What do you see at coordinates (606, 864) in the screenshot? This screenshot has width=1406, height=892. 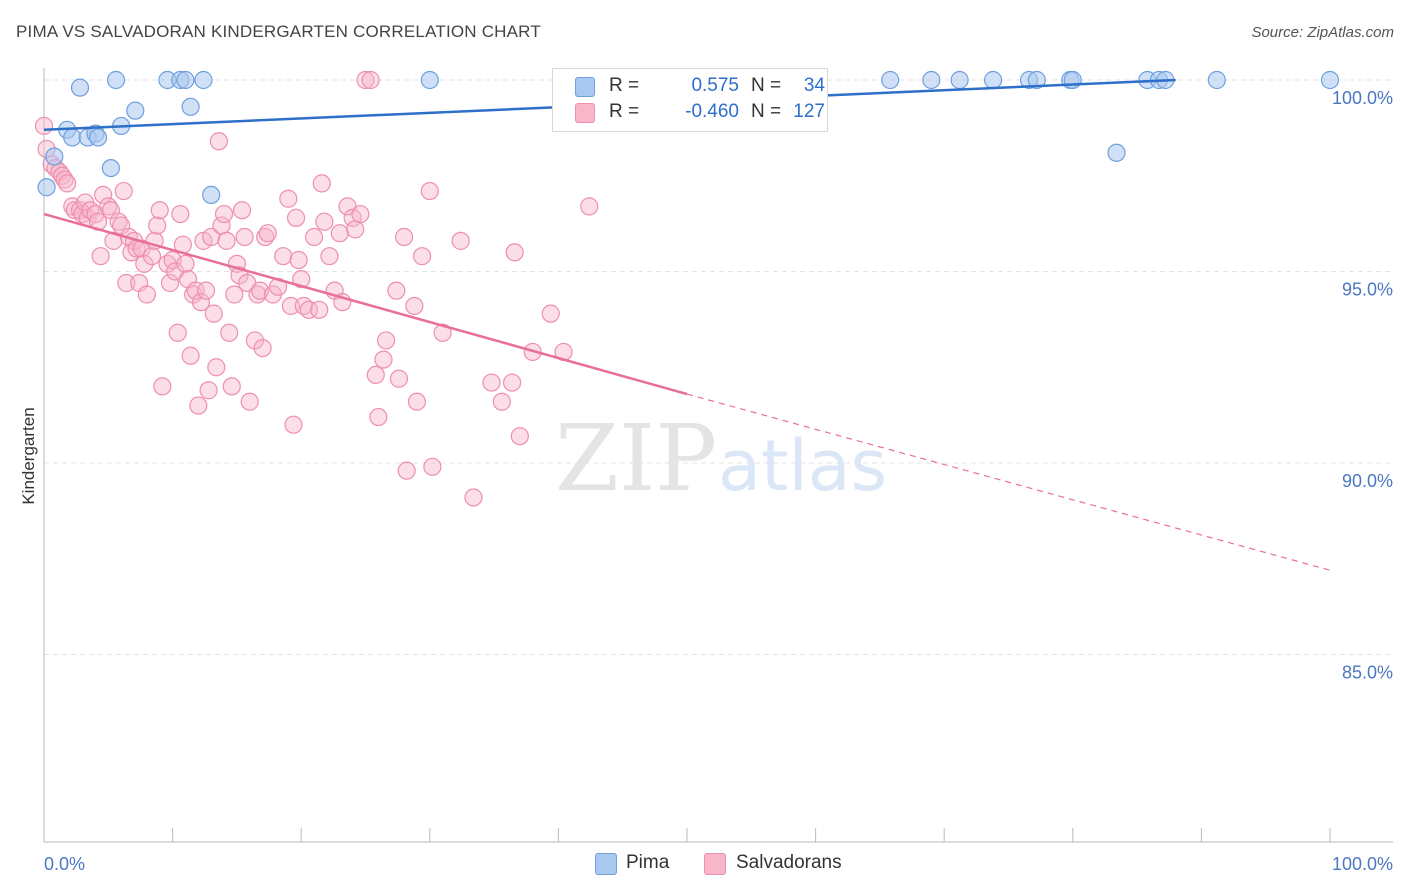 I see `pima-legend-swatch` at bounding box center [606, 864].